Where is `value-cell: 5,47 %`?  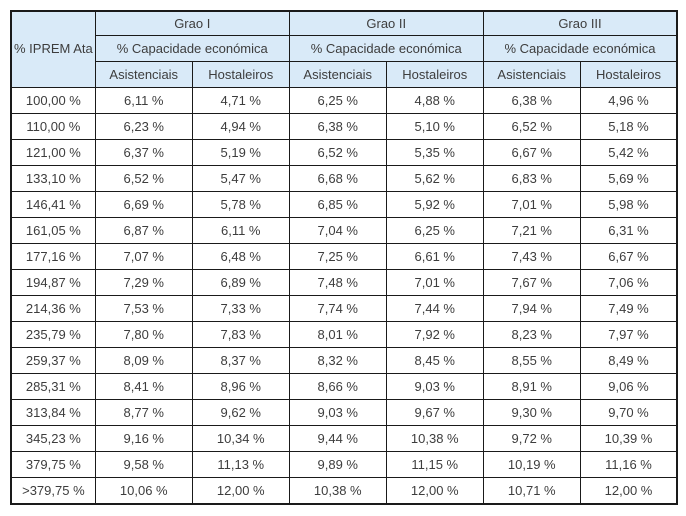
value-cell: 5,47 % is located at coordinates (240, 178).